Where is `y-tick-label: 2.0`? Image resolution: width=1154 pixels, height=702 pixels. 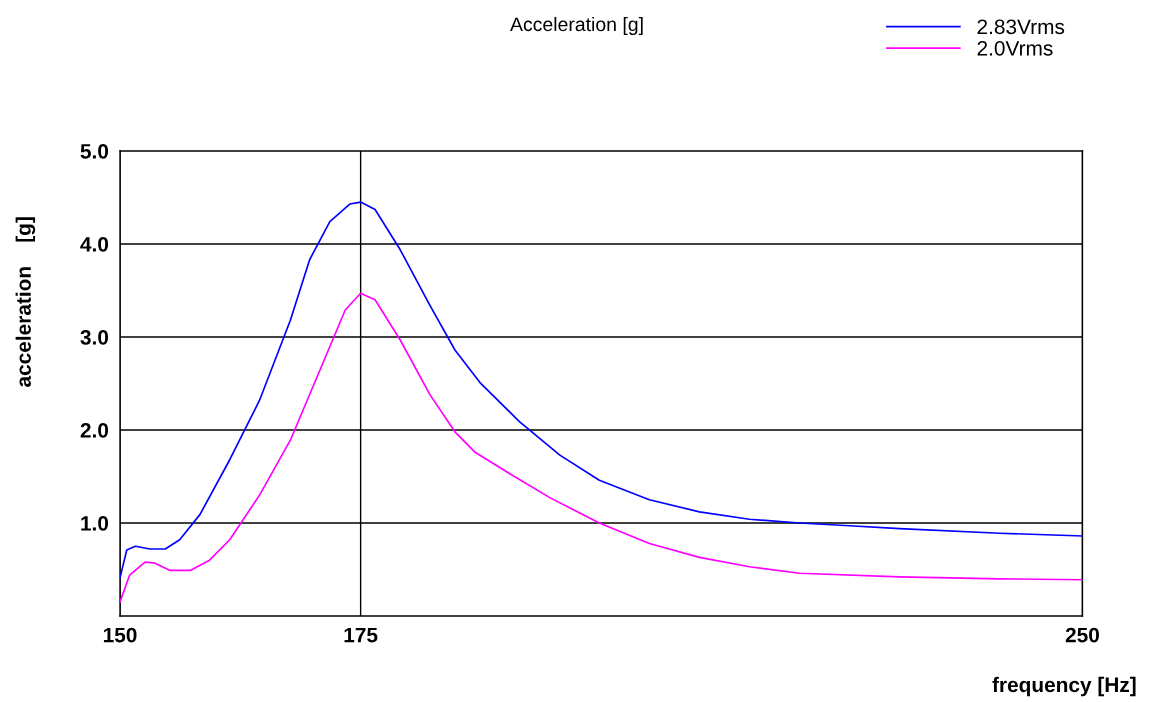
y-tick-label: 2.0 is located at coordinates (94, 430).